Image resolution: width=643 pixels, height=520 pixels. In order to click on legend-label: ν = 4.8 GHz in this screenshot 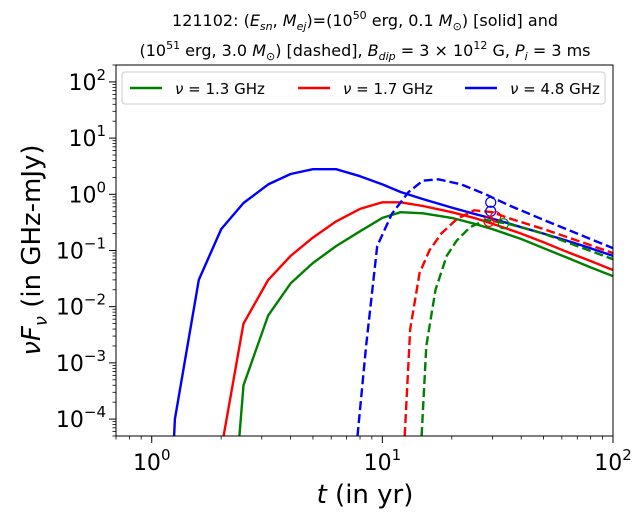, I will do `click(555, 89)`.